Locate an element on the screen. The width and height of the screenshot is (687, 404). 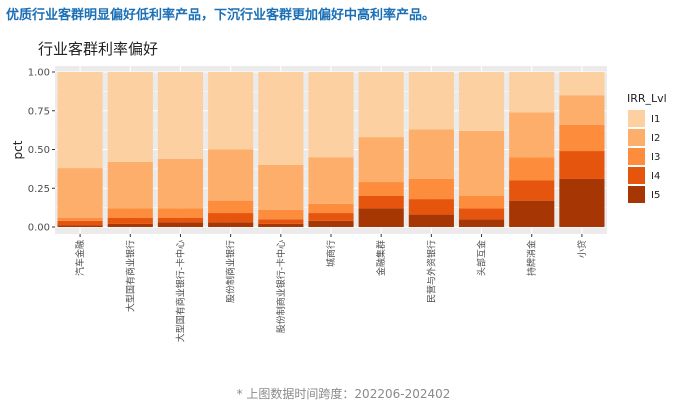
chart-title: 行业客群利率偏好 is located at coordinates (98, 49).